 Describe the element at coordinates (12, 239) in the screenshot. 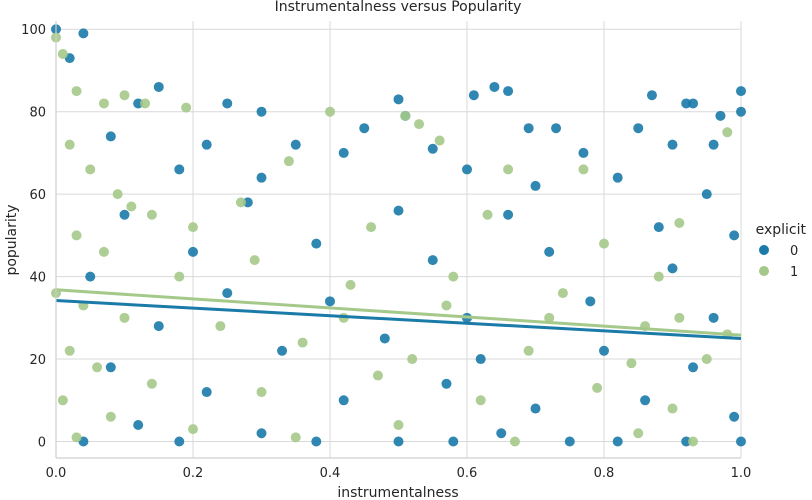

I see `y-axis-label: popularity` at that location.